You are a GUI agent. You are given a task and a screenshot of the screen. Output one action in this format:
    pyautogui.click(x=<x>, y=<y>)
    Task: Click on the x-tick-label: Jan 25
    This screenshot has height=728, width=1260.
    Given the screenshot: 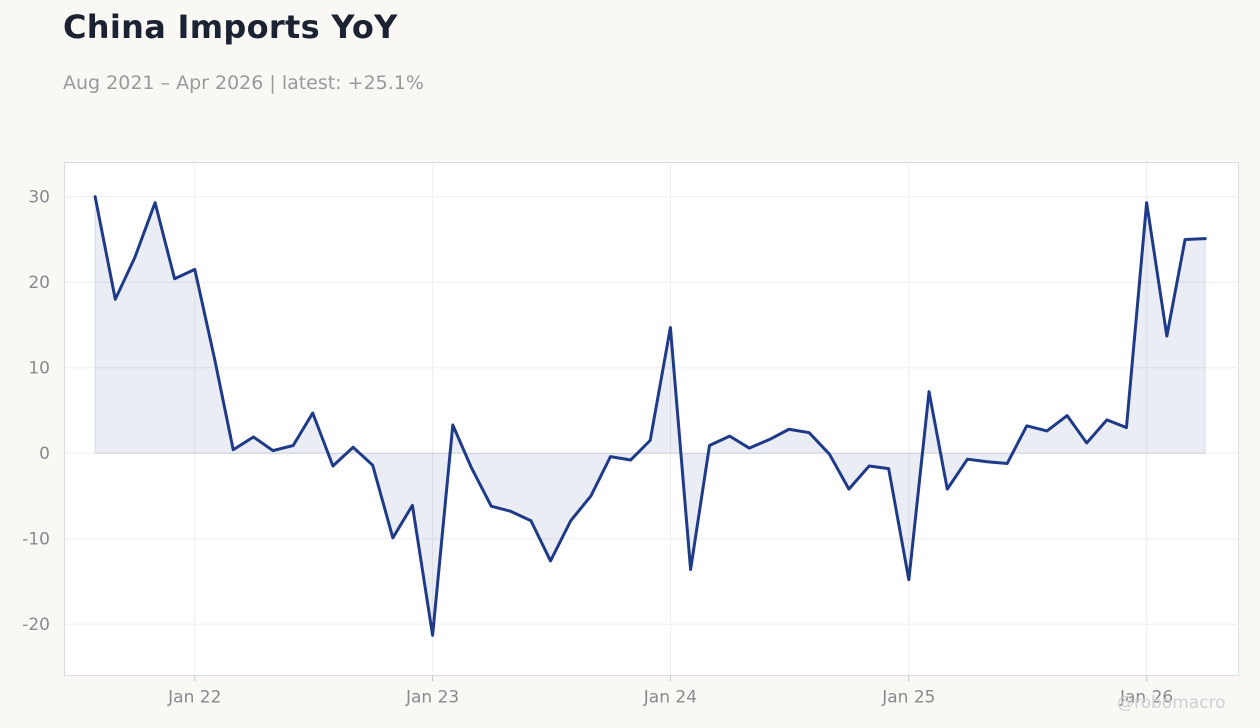 What is the action you would take?
    pyautogui.click(x=908, y=698)
    